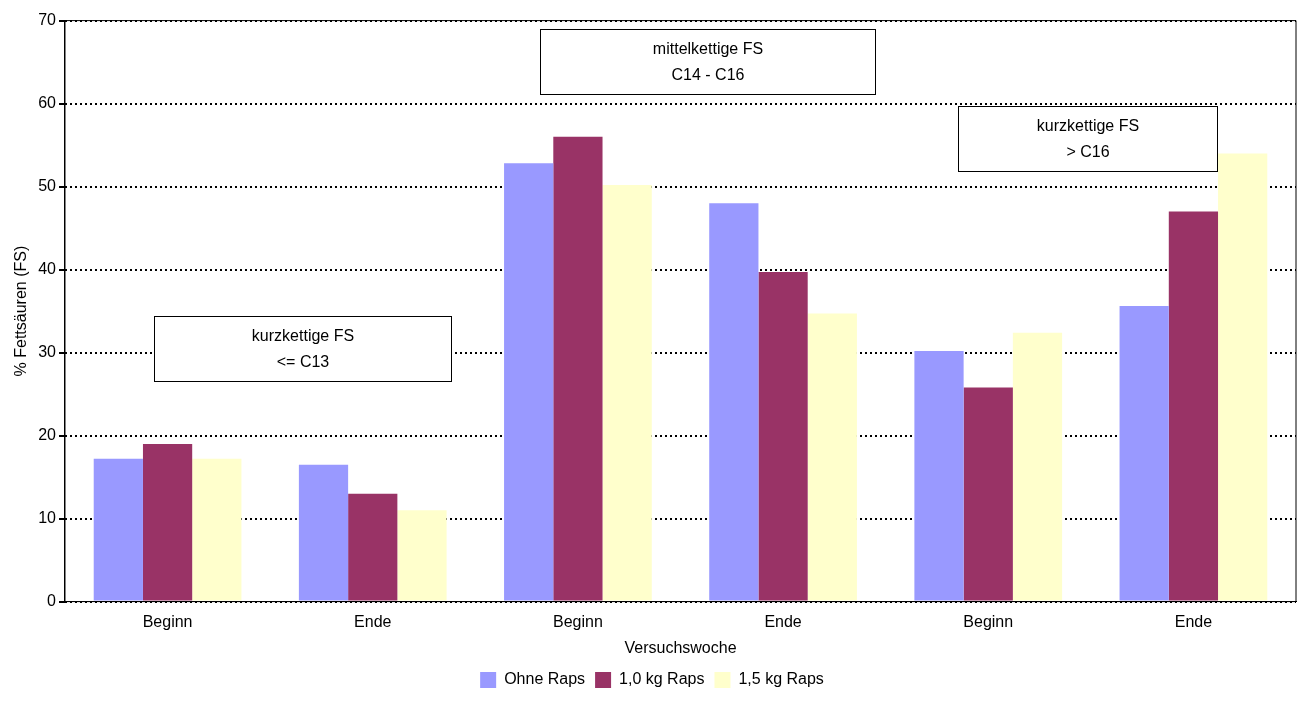  Describe the element at coordinates (21, 311) in the screenshot. I see `y-axis-title: % Fettsäuren (FS)` at that location.